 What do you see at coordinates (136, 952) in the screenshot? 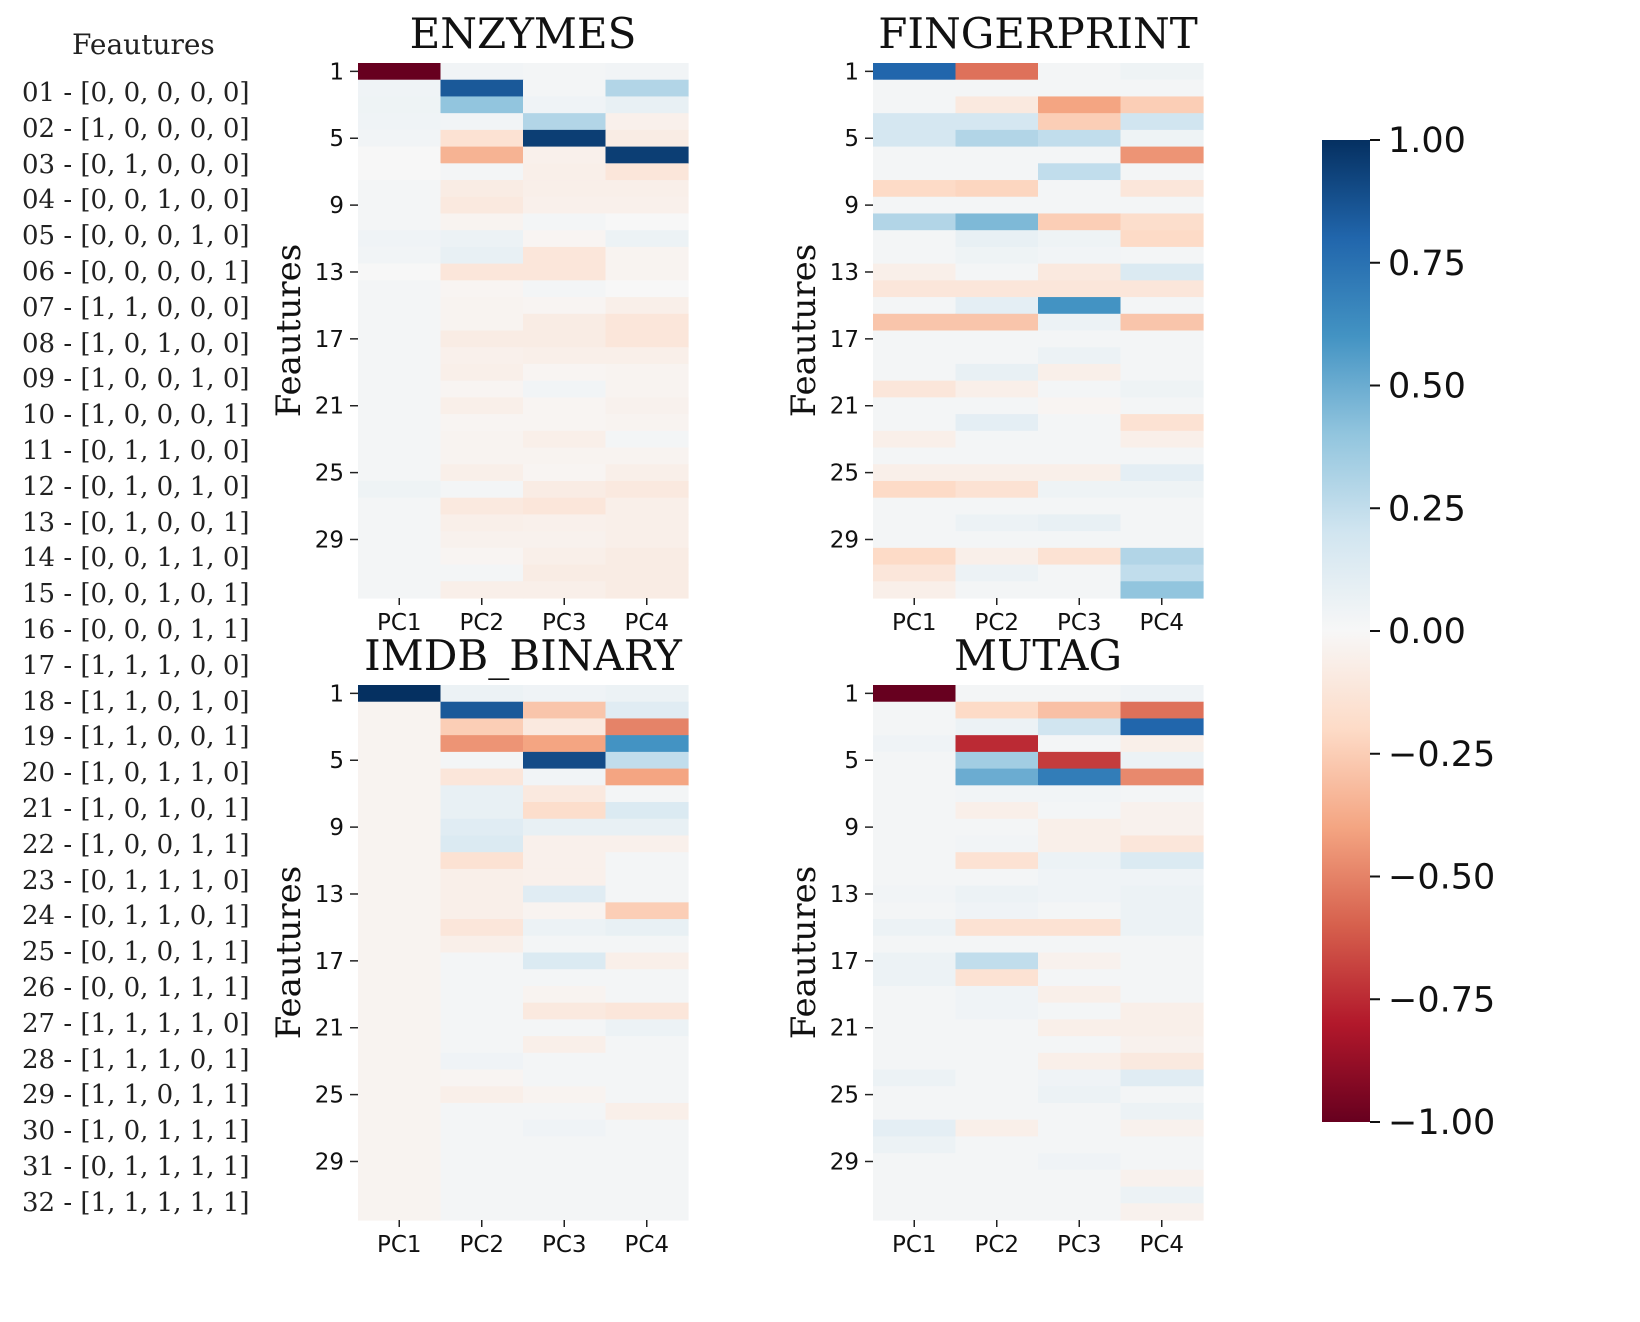
I see `feature-legend-row: 25 - [0, 1, 0, 1, 1]` at bounding box center [136, 952].